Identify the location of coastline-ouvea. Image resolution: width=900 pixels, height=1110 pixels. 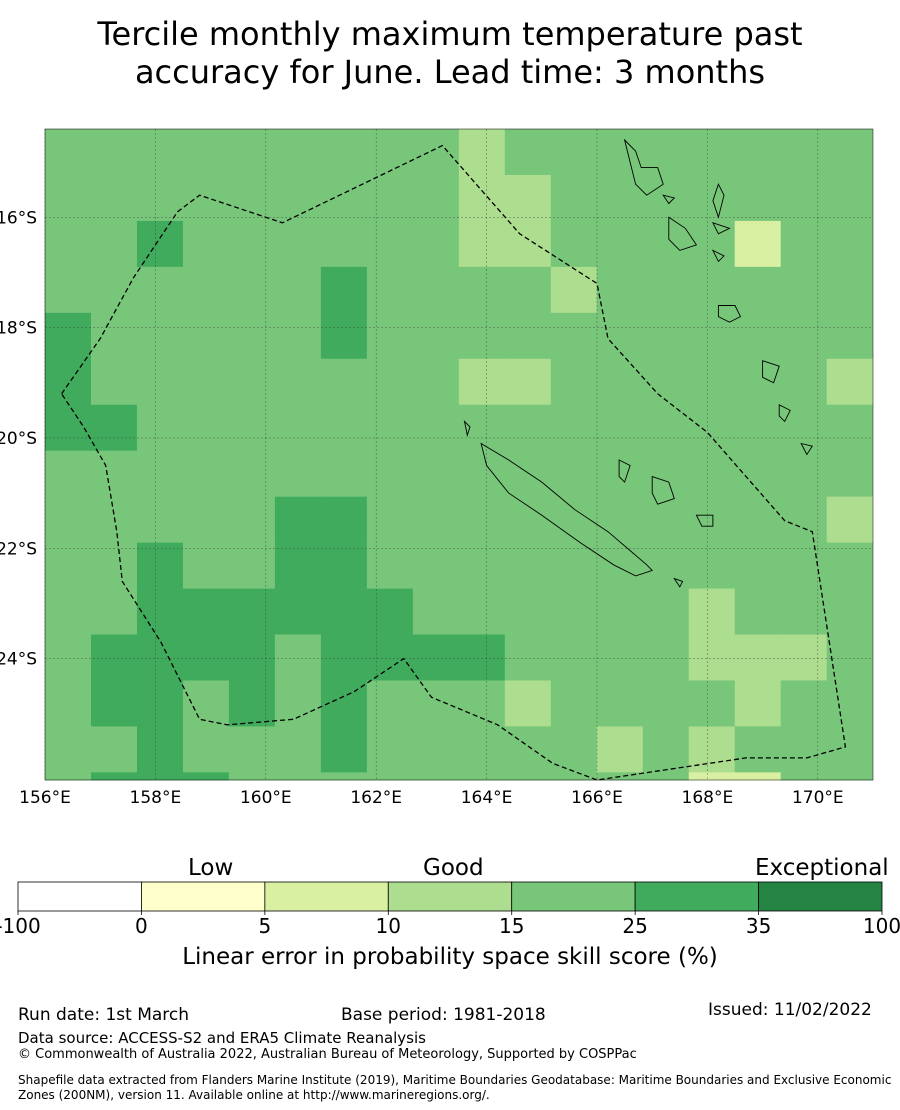
(624, 471).